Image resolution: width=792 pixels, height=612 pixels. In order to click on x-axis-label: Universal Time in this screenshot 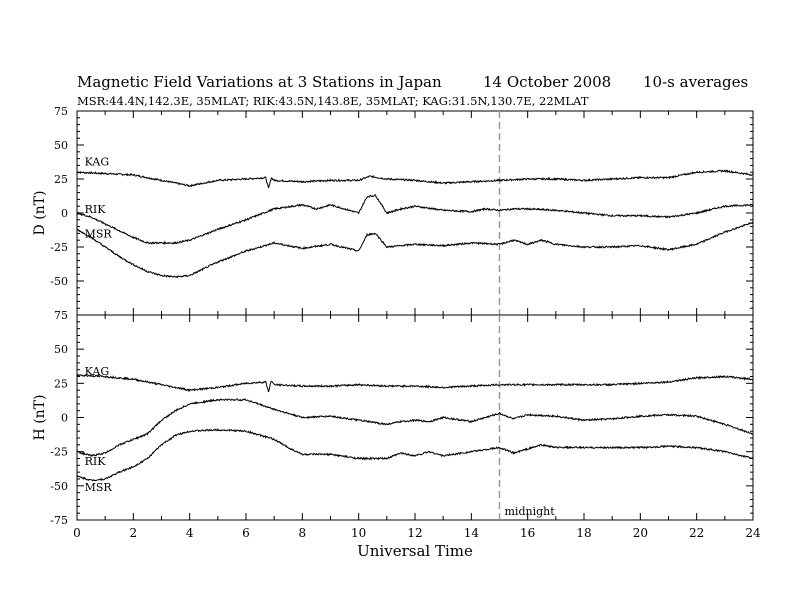, I will do `click(415, 551)`.